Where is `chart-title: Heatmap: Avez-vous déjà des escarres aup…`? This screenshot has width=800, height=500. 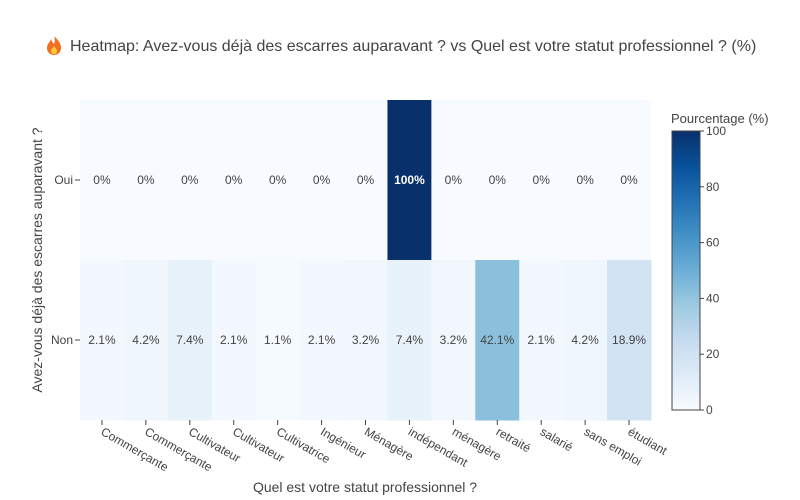
chart-title: Heatmap: Avez-vous déjà des escarres aup… is located at coordinates (401, 45).